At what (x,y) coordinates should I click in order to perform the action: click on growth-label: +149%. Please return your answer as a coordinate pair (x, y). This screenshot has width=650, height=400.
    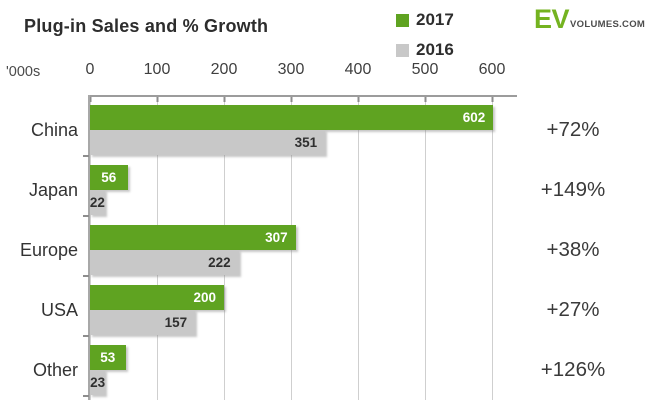
    Looking at the image, I should click on (573, 189).